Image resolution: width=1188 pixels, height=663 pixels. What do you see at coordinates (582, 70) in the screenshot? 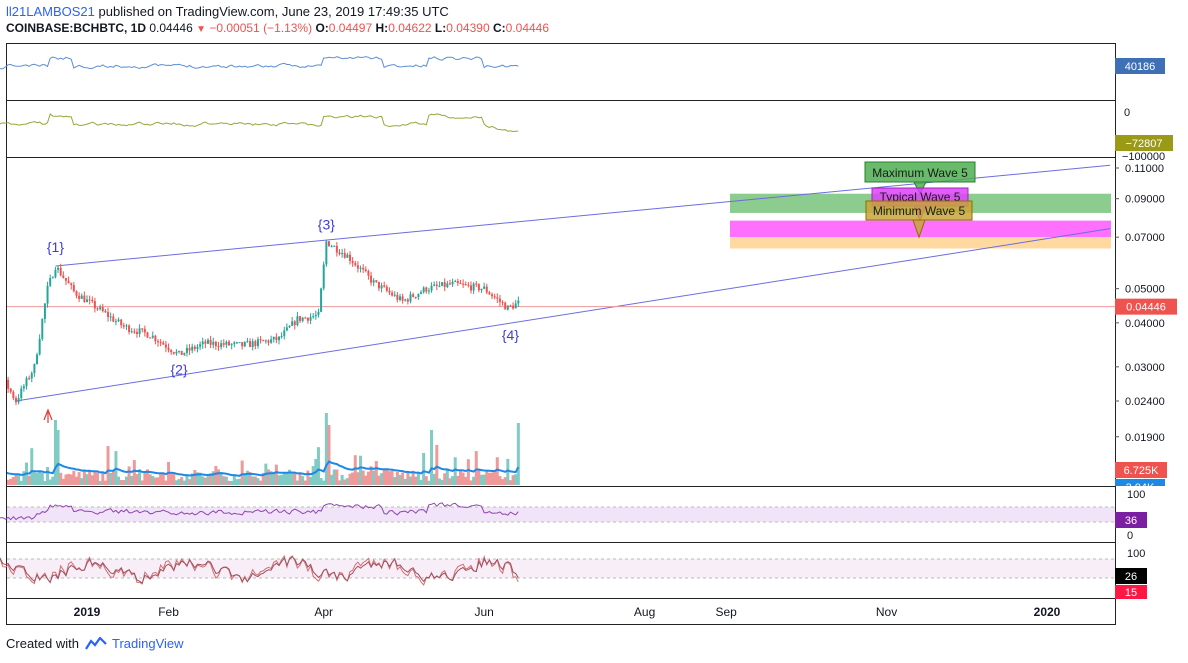
I see `obv-pane: 40186` at bounding box center [582, 70].